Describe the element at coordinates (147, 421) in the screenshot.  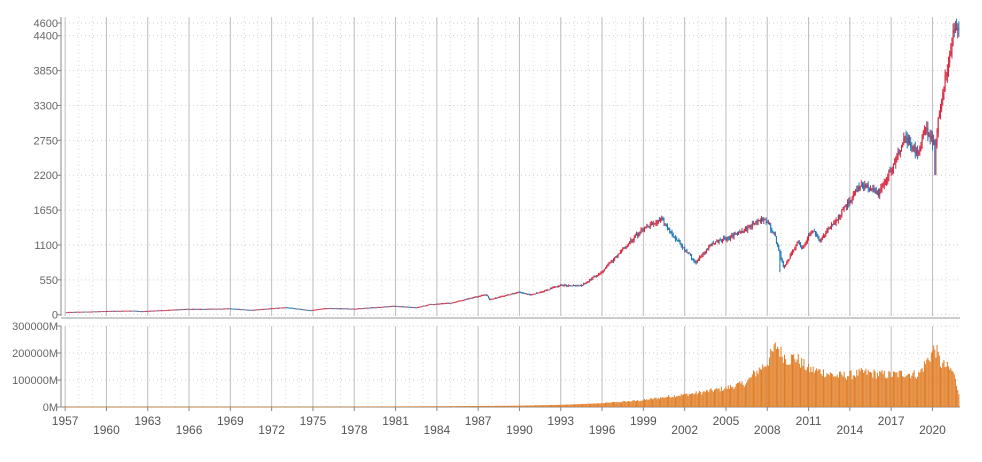
I see `x-tick-label: 1963` at that location.